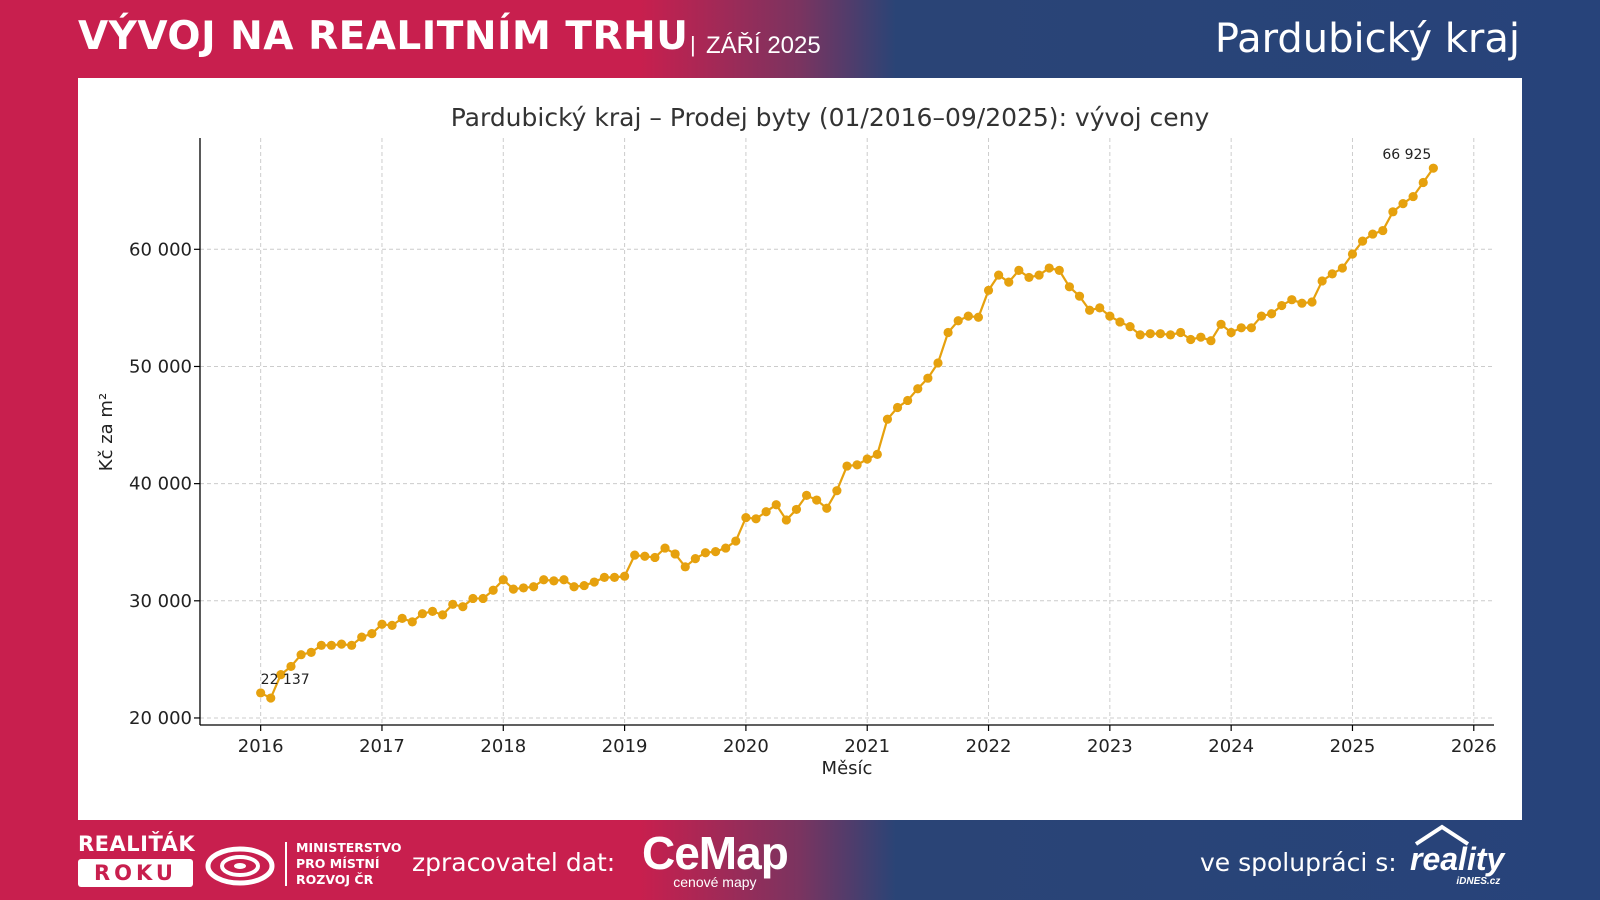 The width and height of the screenshot is (1600, 900). I want to click on ministry-line-1: MINISTERSTVO, so click(349, 847).